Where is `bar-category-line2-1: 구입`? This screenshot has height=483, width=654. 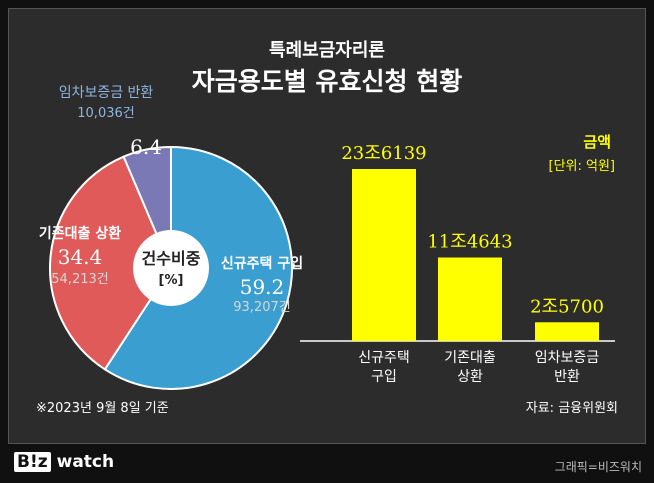
bar-category-line2-1: 구입 is located at coordinates (384, 377).